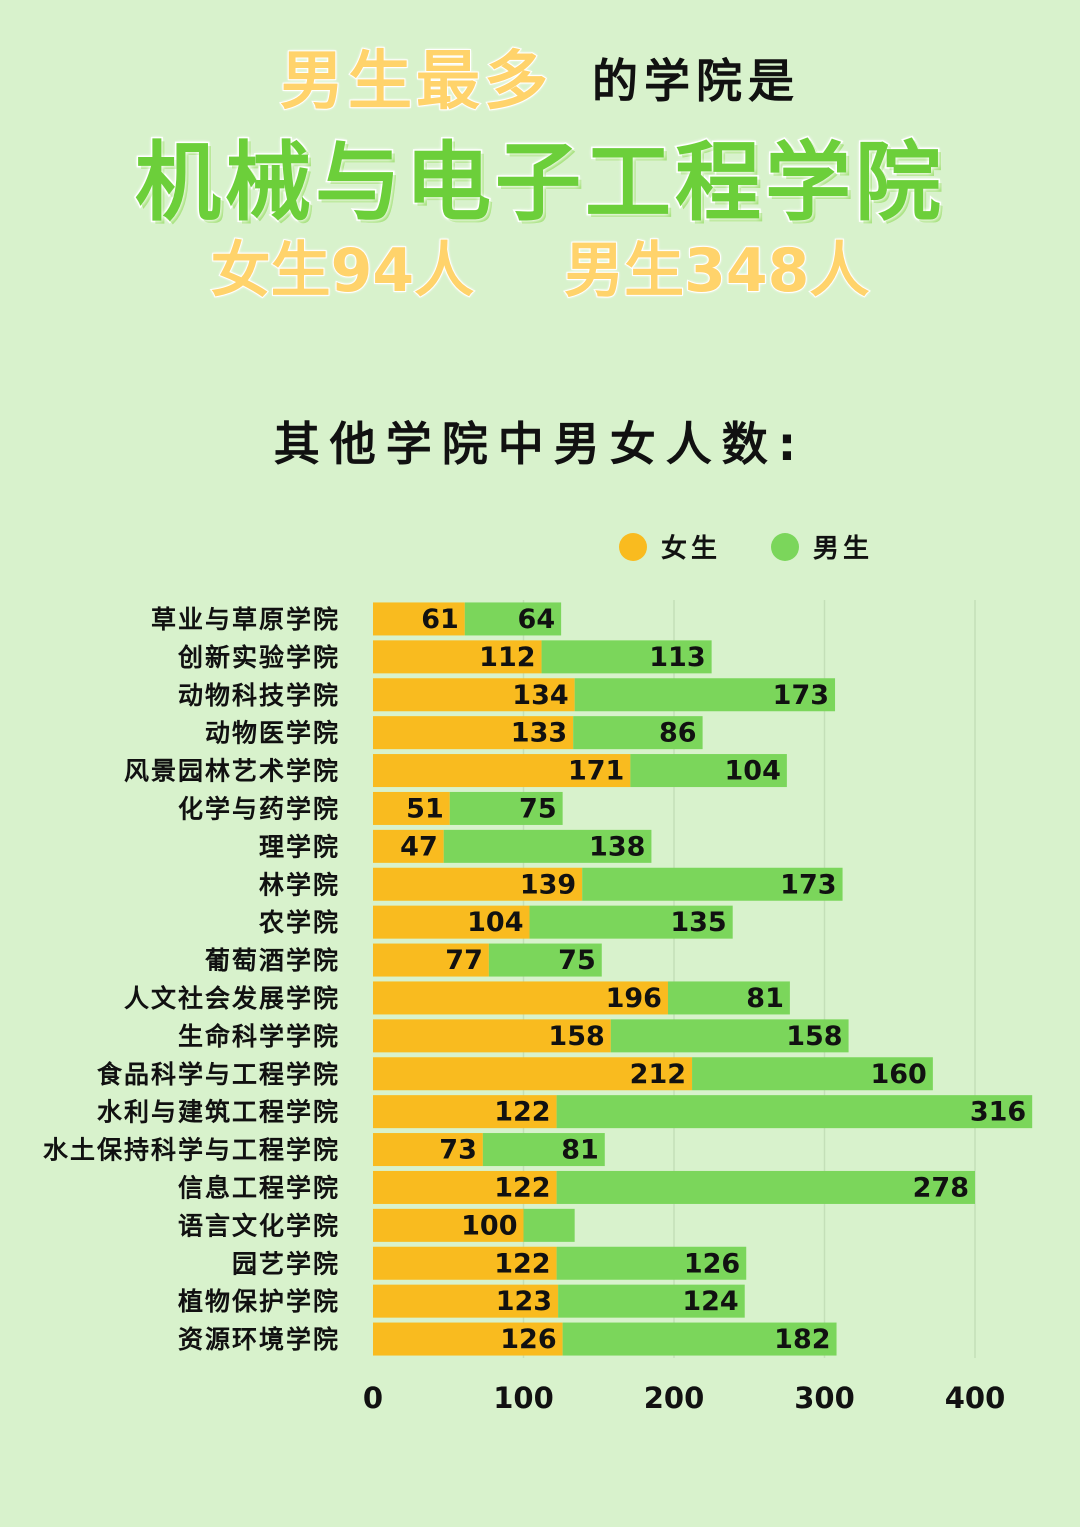 This screenshot has height=1527, width=1080. Describe the element at coordinates (802, 1339) in the screenshot. I see `value-label-male-19: 182` at that location.